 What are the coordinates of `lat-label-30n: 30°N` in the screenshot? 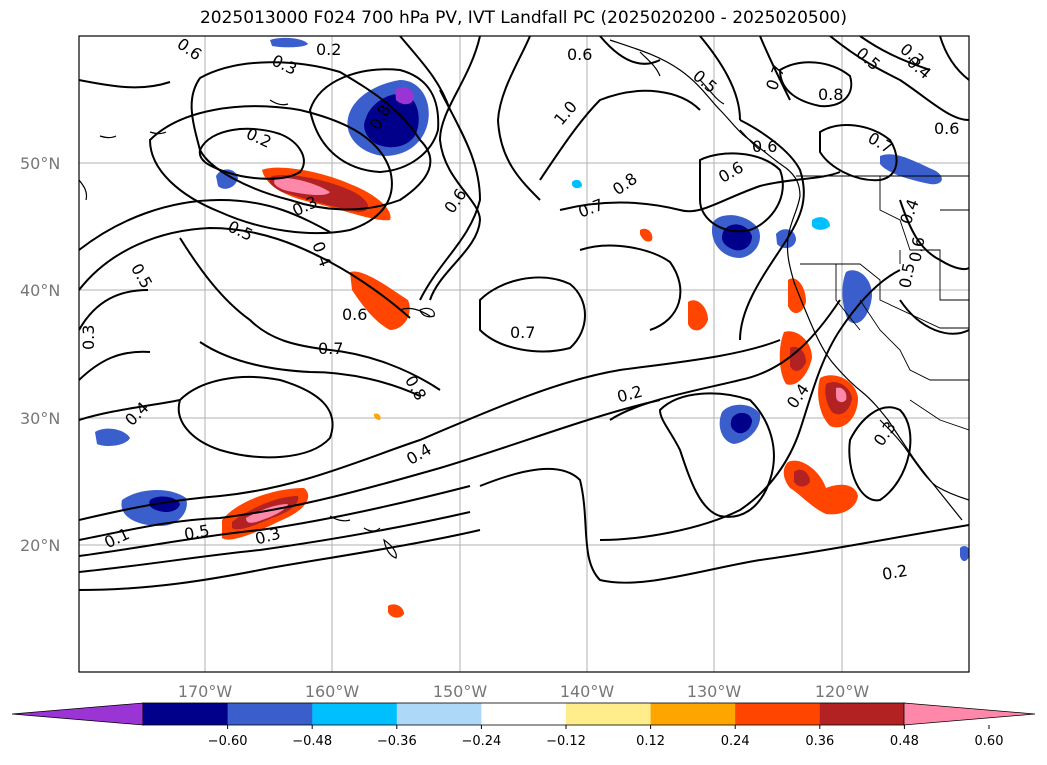 It's located at (40, 418).